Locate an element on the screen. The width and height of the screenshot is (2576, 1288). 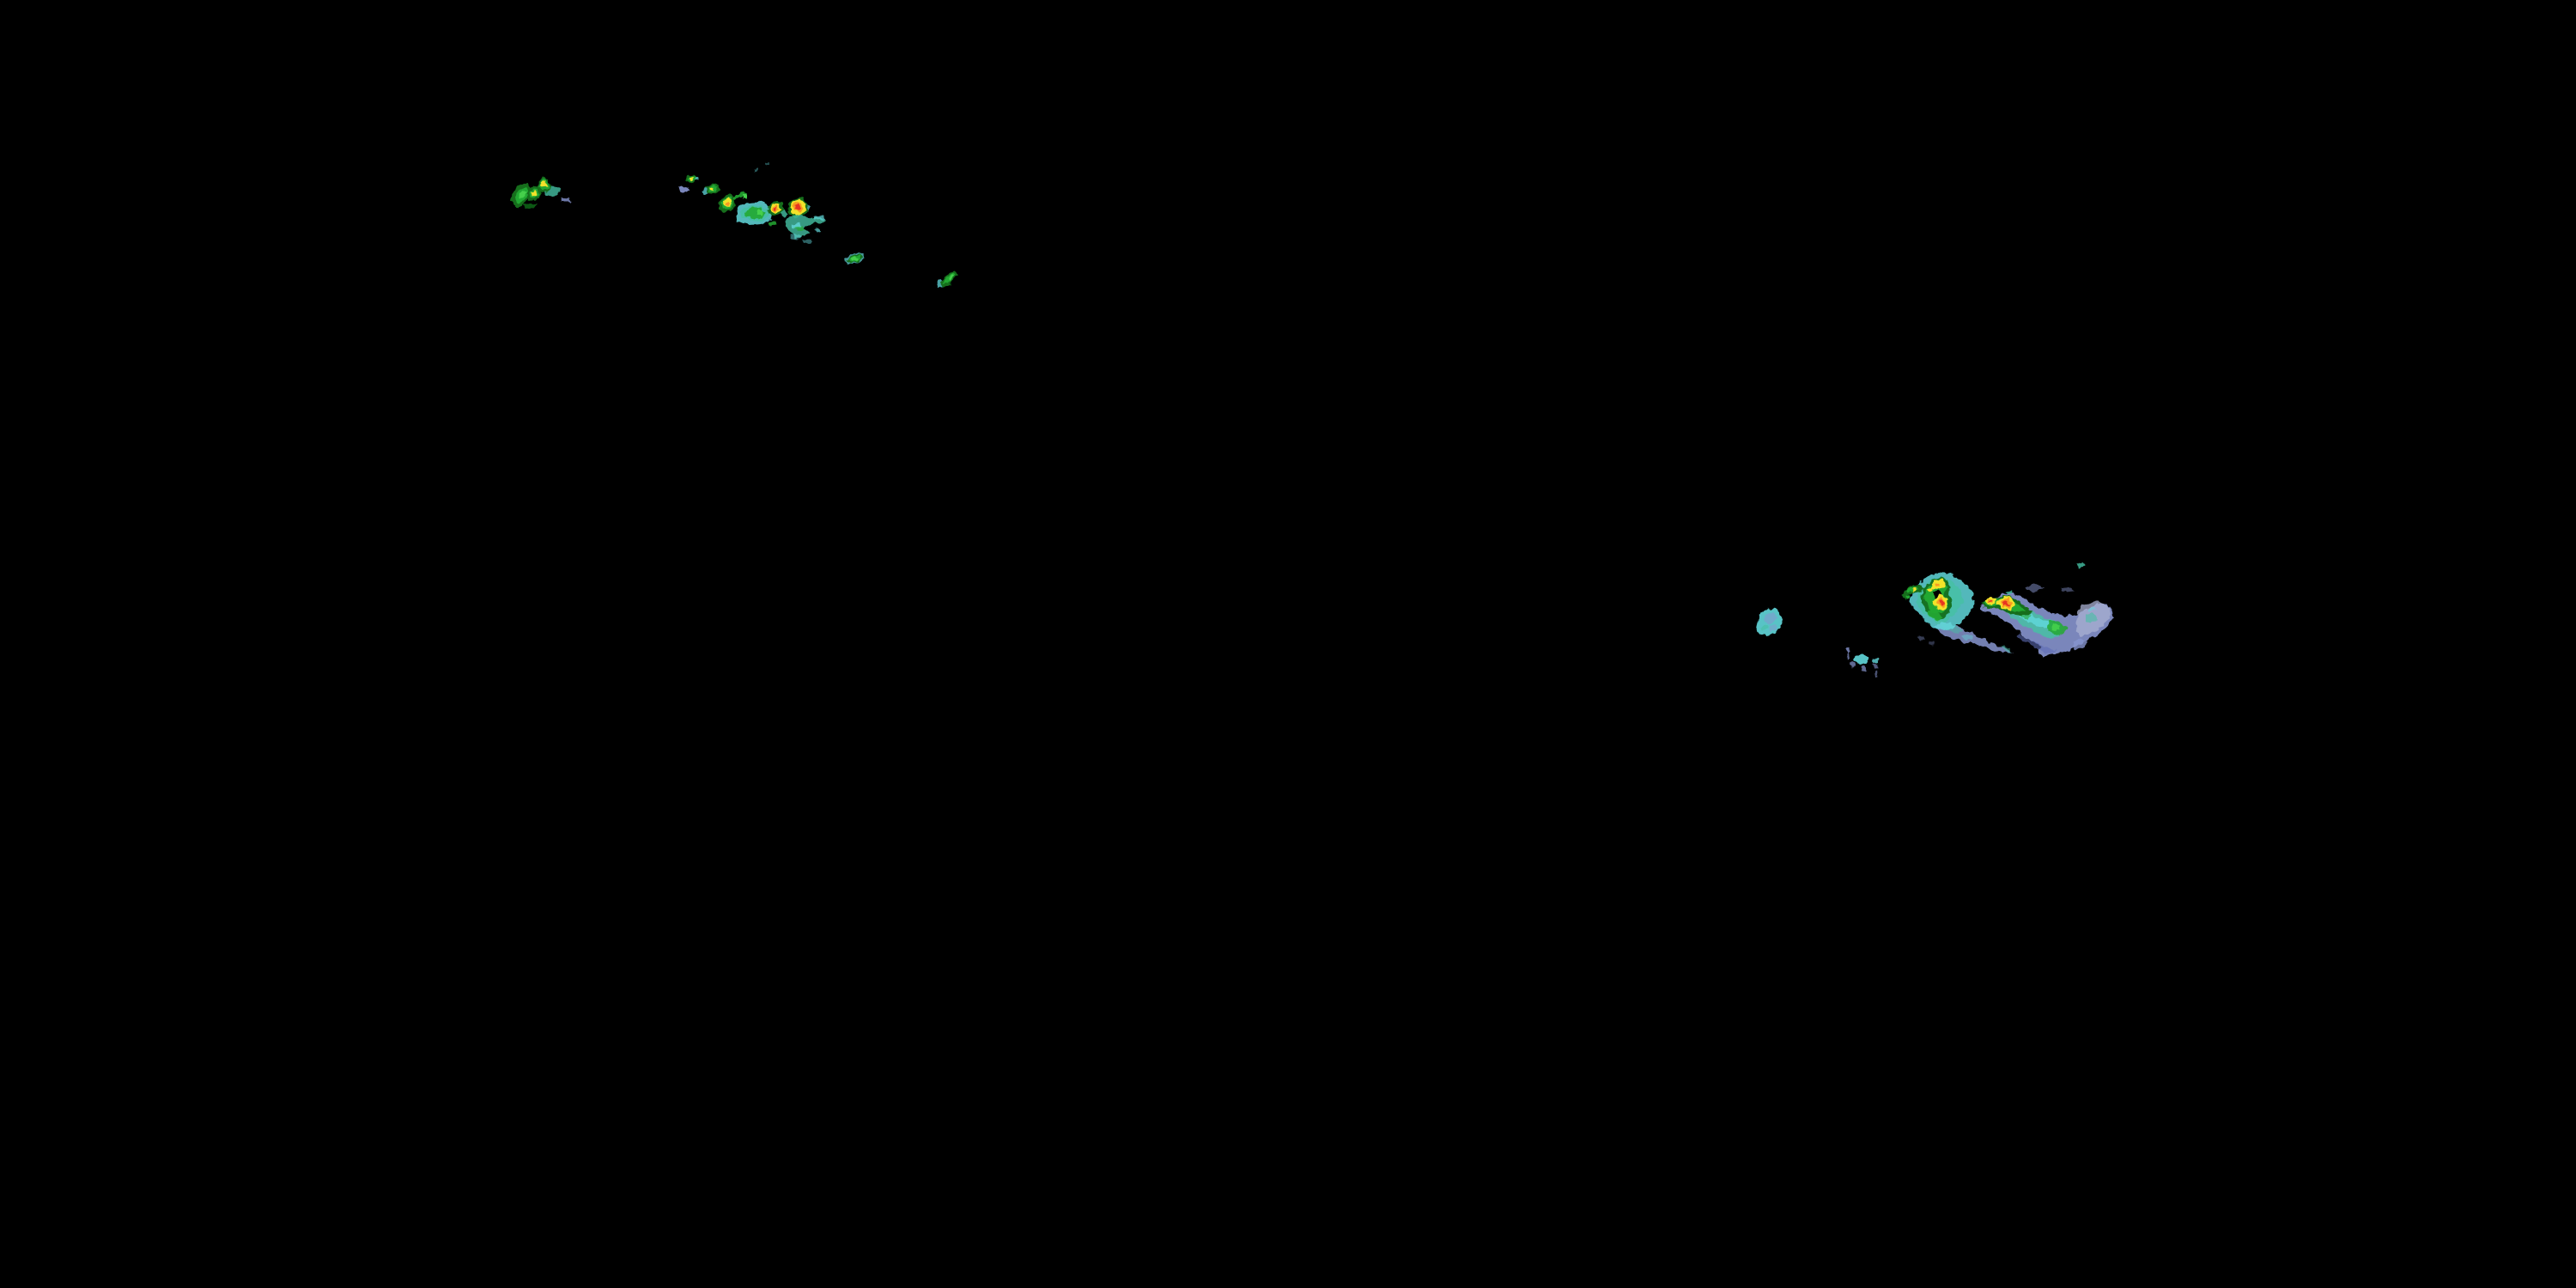
echo-c1-bright is located at coordinates (854, 258).